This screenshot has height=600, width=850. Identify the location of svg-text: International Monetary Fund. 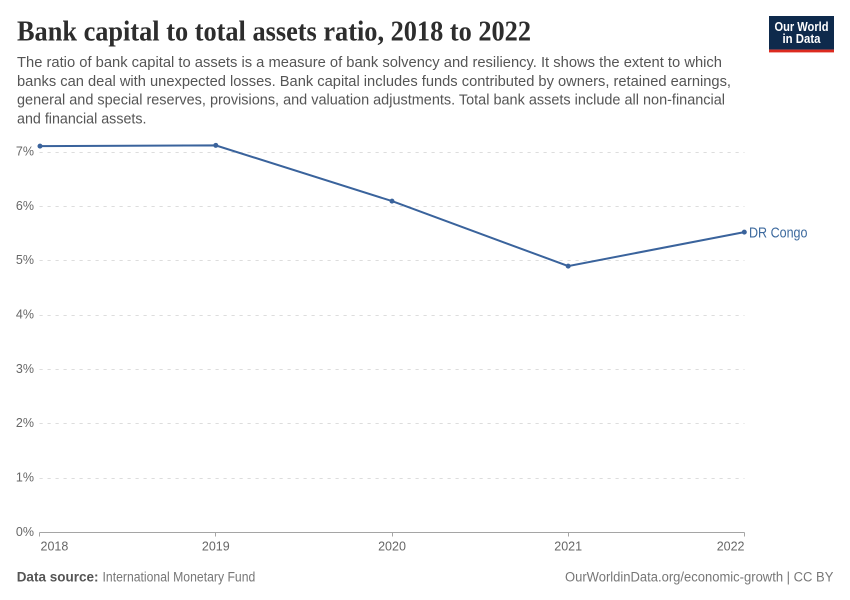
(179, 576).